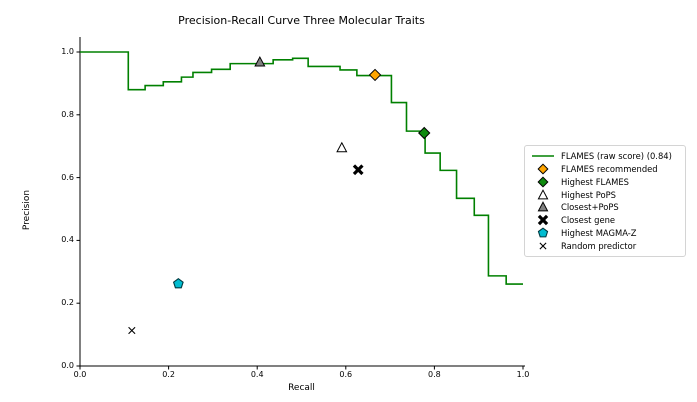 This screenshot has height=402, width=697. Describe the element at coordinates (590, 207) in the screenshot. I see `legend-label: Closest+PoPS` at that location.